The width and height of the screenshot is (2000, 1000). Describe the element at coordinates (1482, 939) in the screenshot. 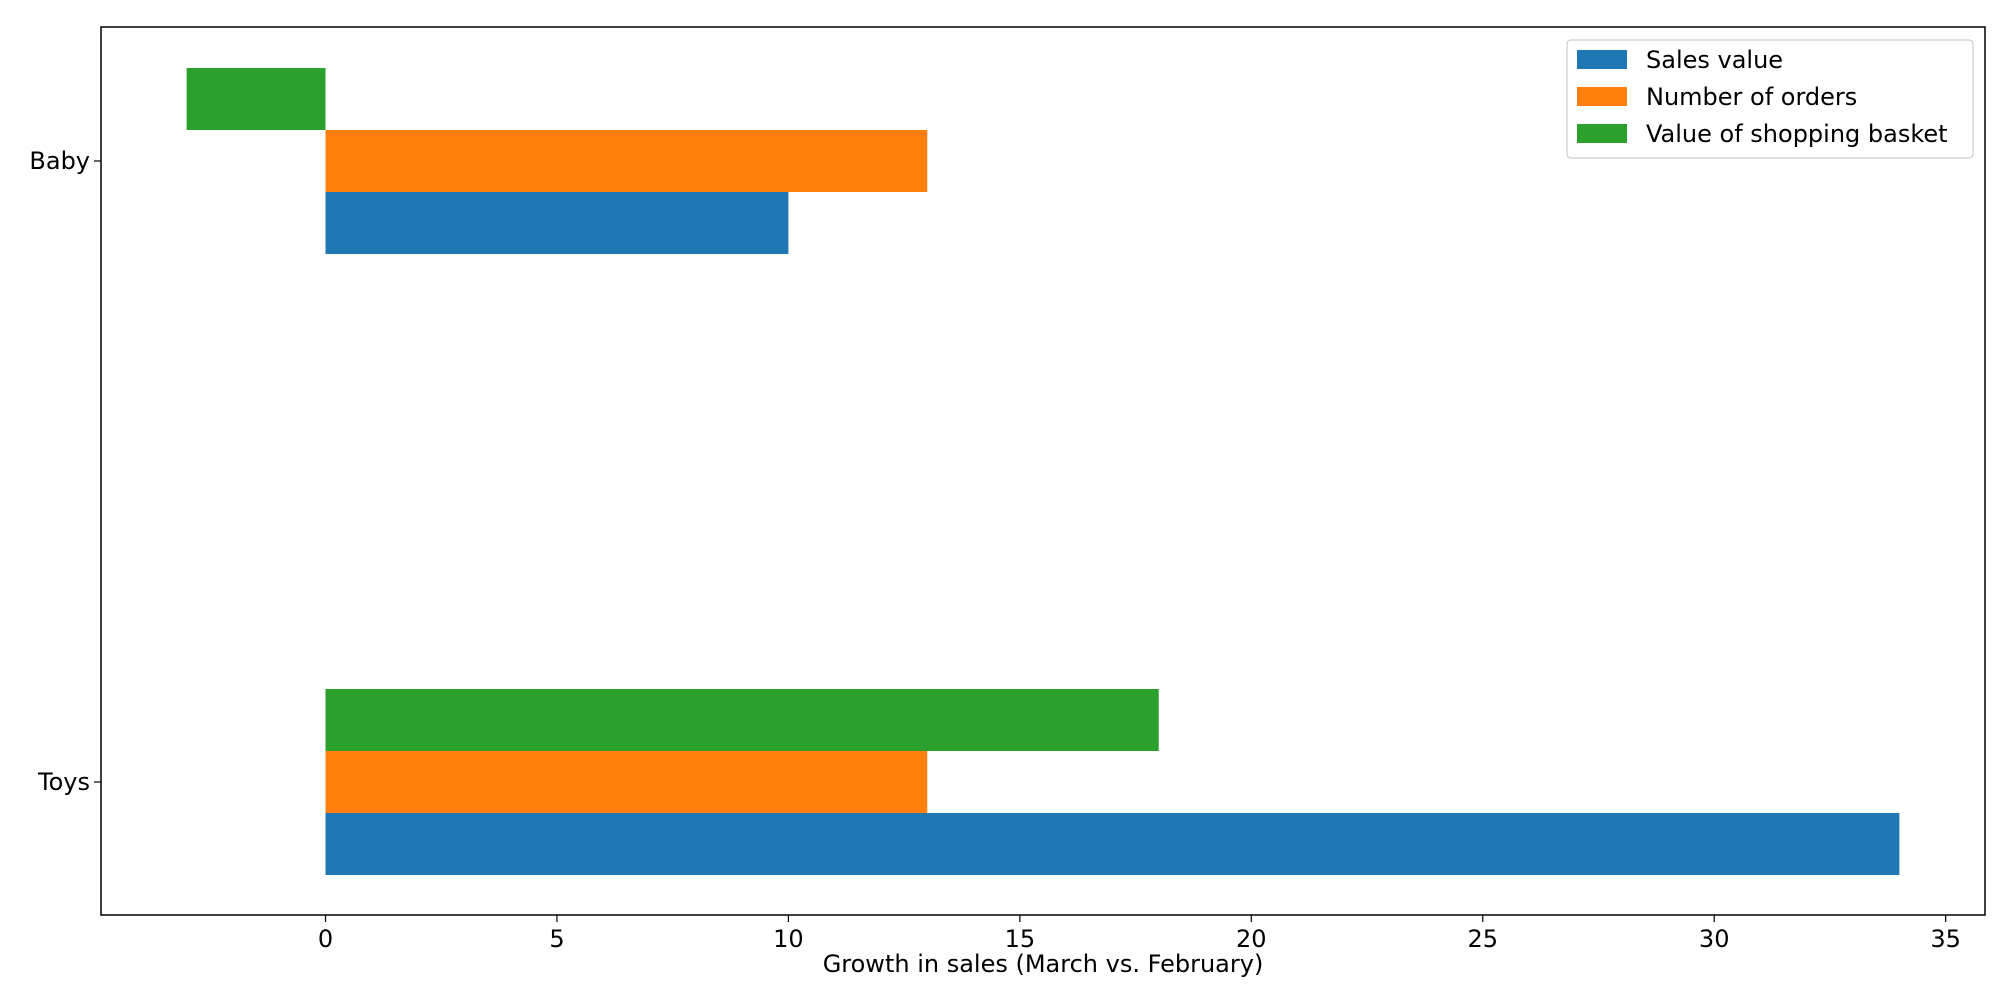

I see `x-tick-label: 25` at that location.